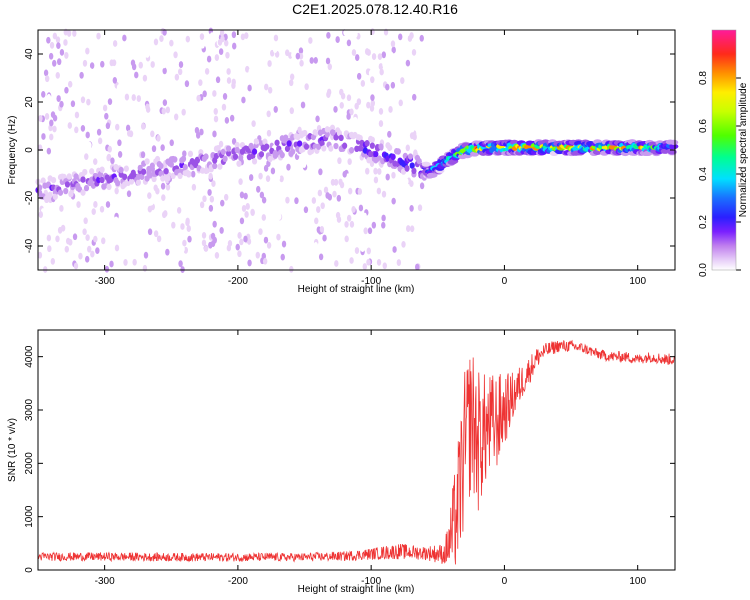 Image resolution: width=750 pixels, height=600 pixels. I want to click on spectrogram-y-tick-label: 20, so click(29, 102).